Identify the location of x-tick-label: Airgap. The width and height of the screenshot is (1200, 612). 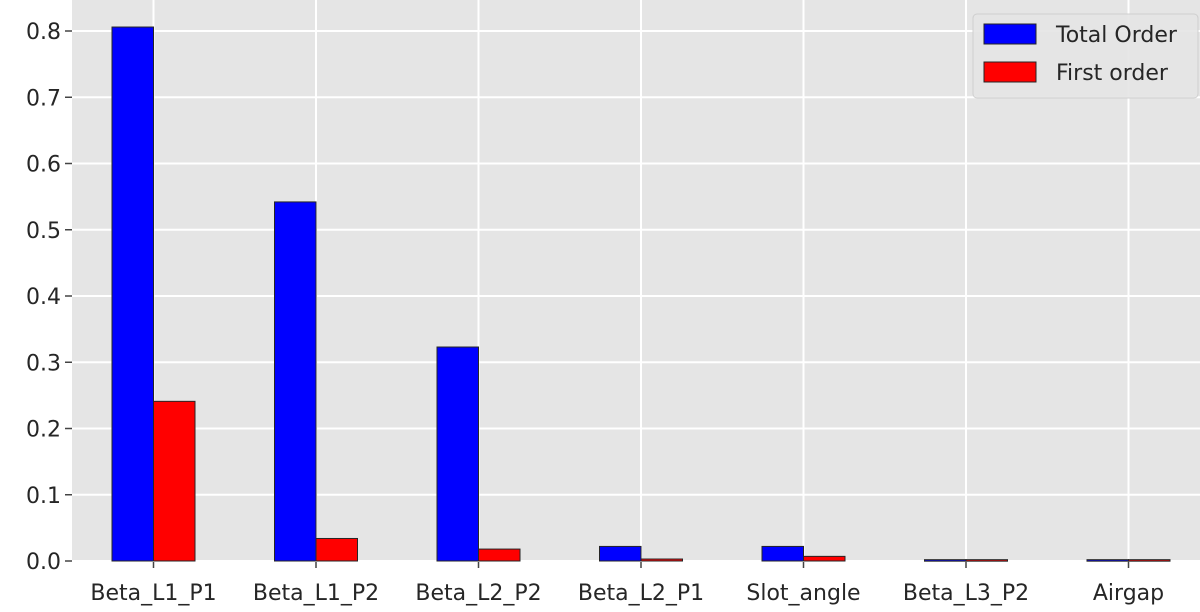
(1128, 593).